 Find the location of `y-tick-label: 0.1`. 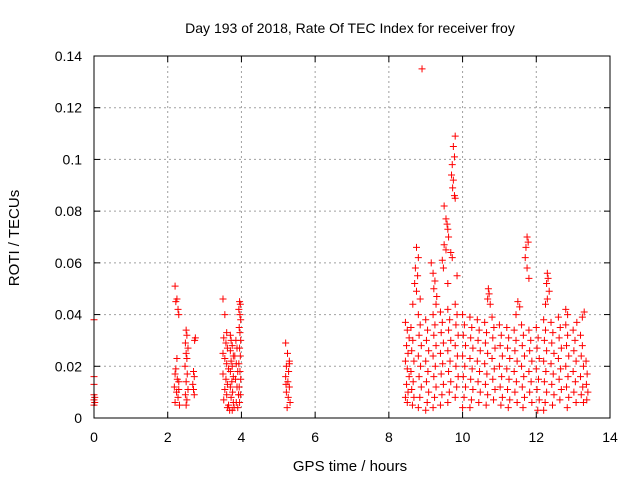

y-tick-label: 0.1 is located at coordinates (73, 159).